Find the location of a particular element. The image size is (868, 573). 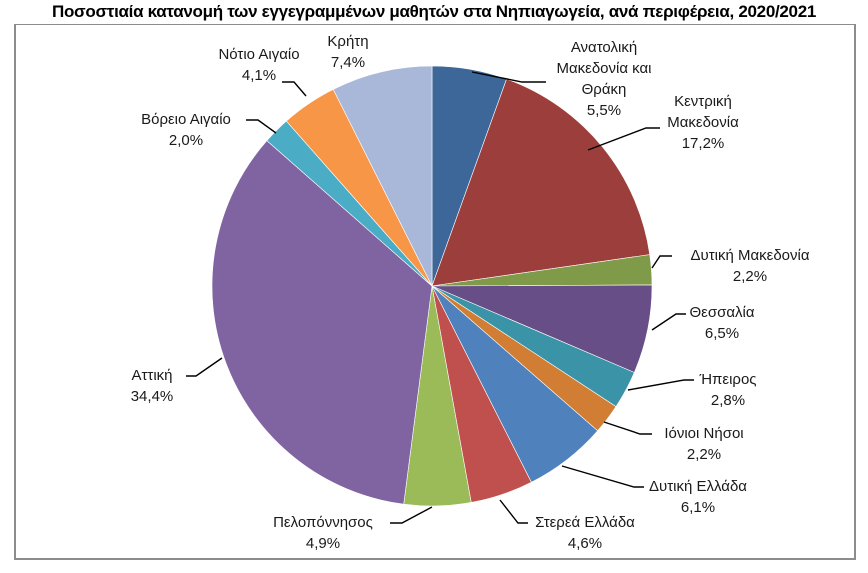

label-name: Θεσσαλία is located at coordinates (722, 312).